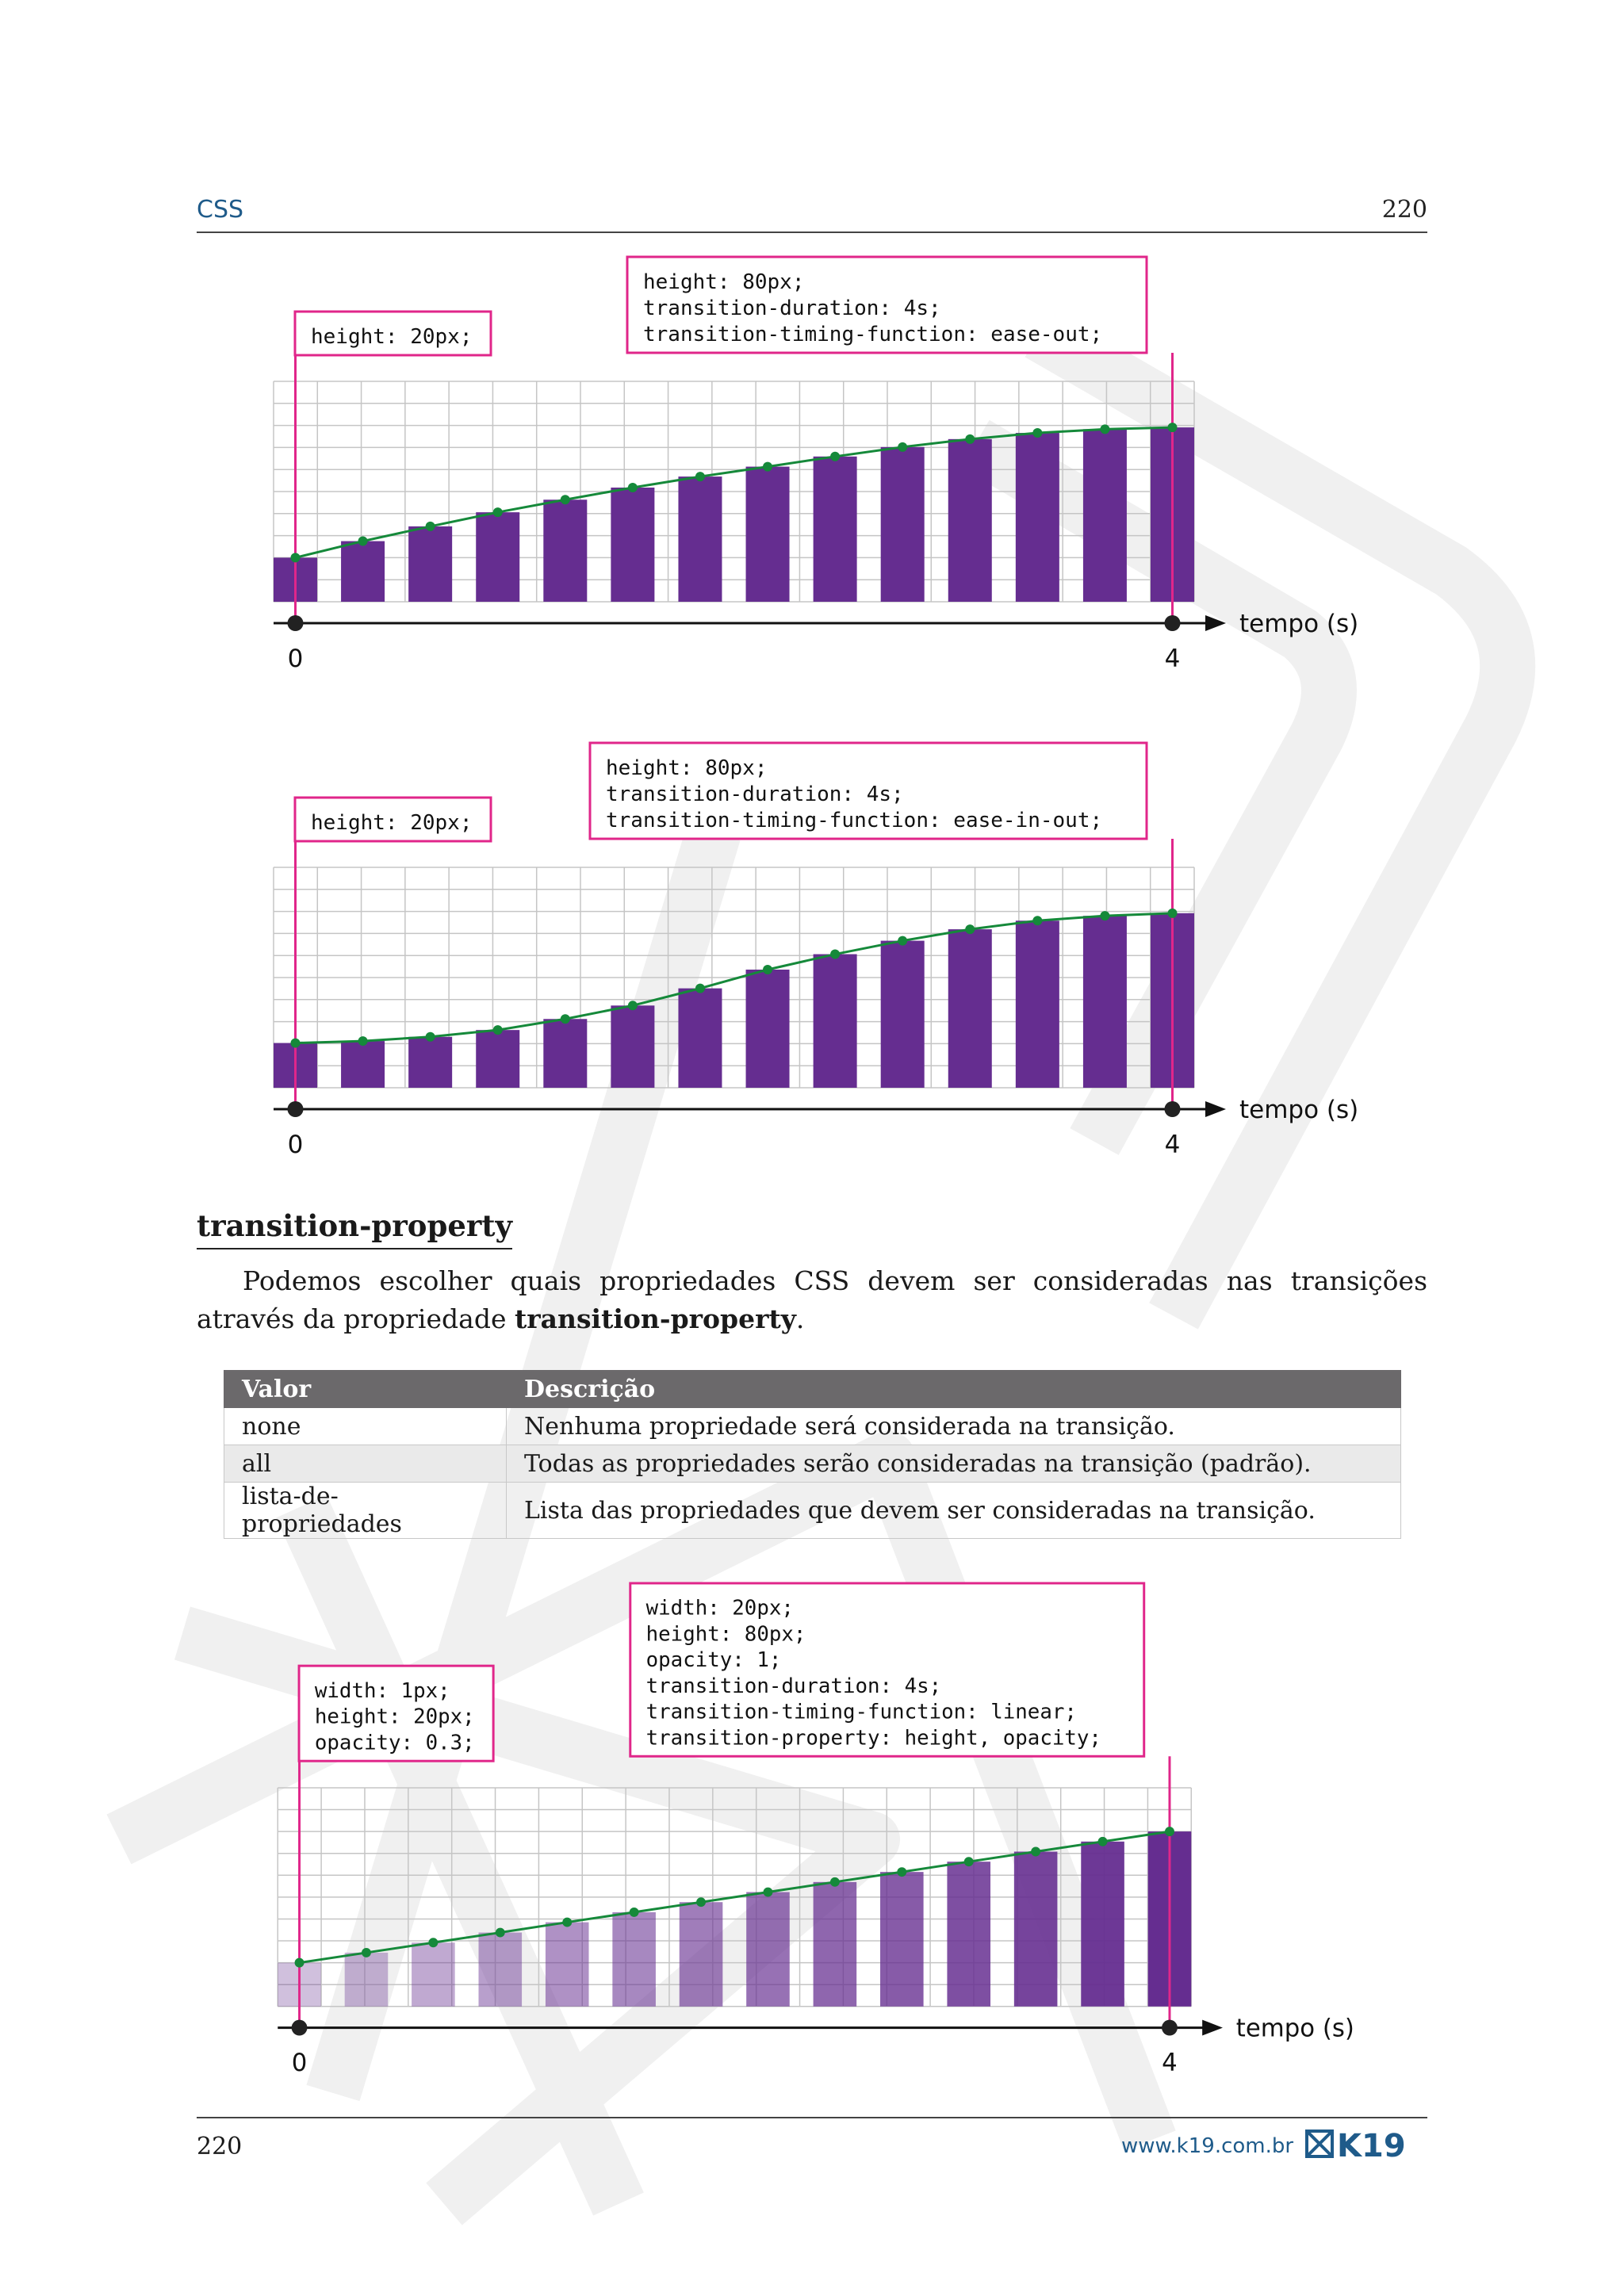 The width and height of the screenshot is (1624, 2296). I want to click on footer-rule, so click(812, 2117).